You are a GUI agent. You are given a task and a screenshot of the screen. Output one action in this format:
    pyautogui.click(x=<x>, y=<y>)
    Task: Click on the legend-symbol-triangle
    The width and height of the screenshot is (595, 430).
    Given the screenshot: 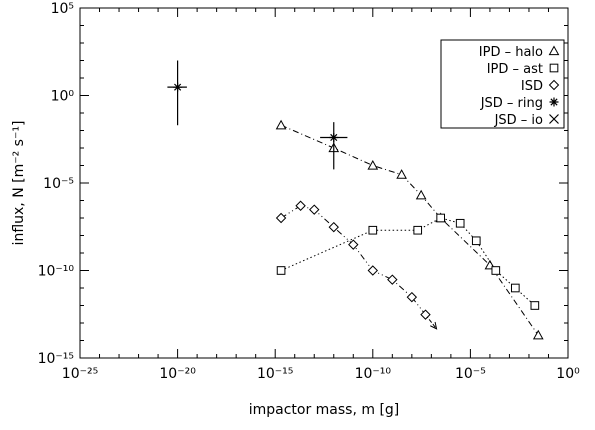 What is the action you would take?
    pyautogui.click(x=554, y=50)
    